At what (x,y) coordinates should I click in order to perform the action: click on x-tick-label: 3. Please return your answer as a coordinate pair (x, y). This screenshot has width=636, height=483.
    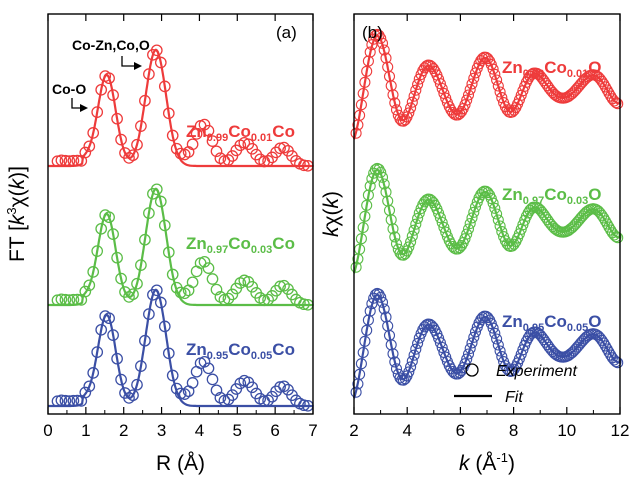
    Looking at the image, I should click on (161, 430).